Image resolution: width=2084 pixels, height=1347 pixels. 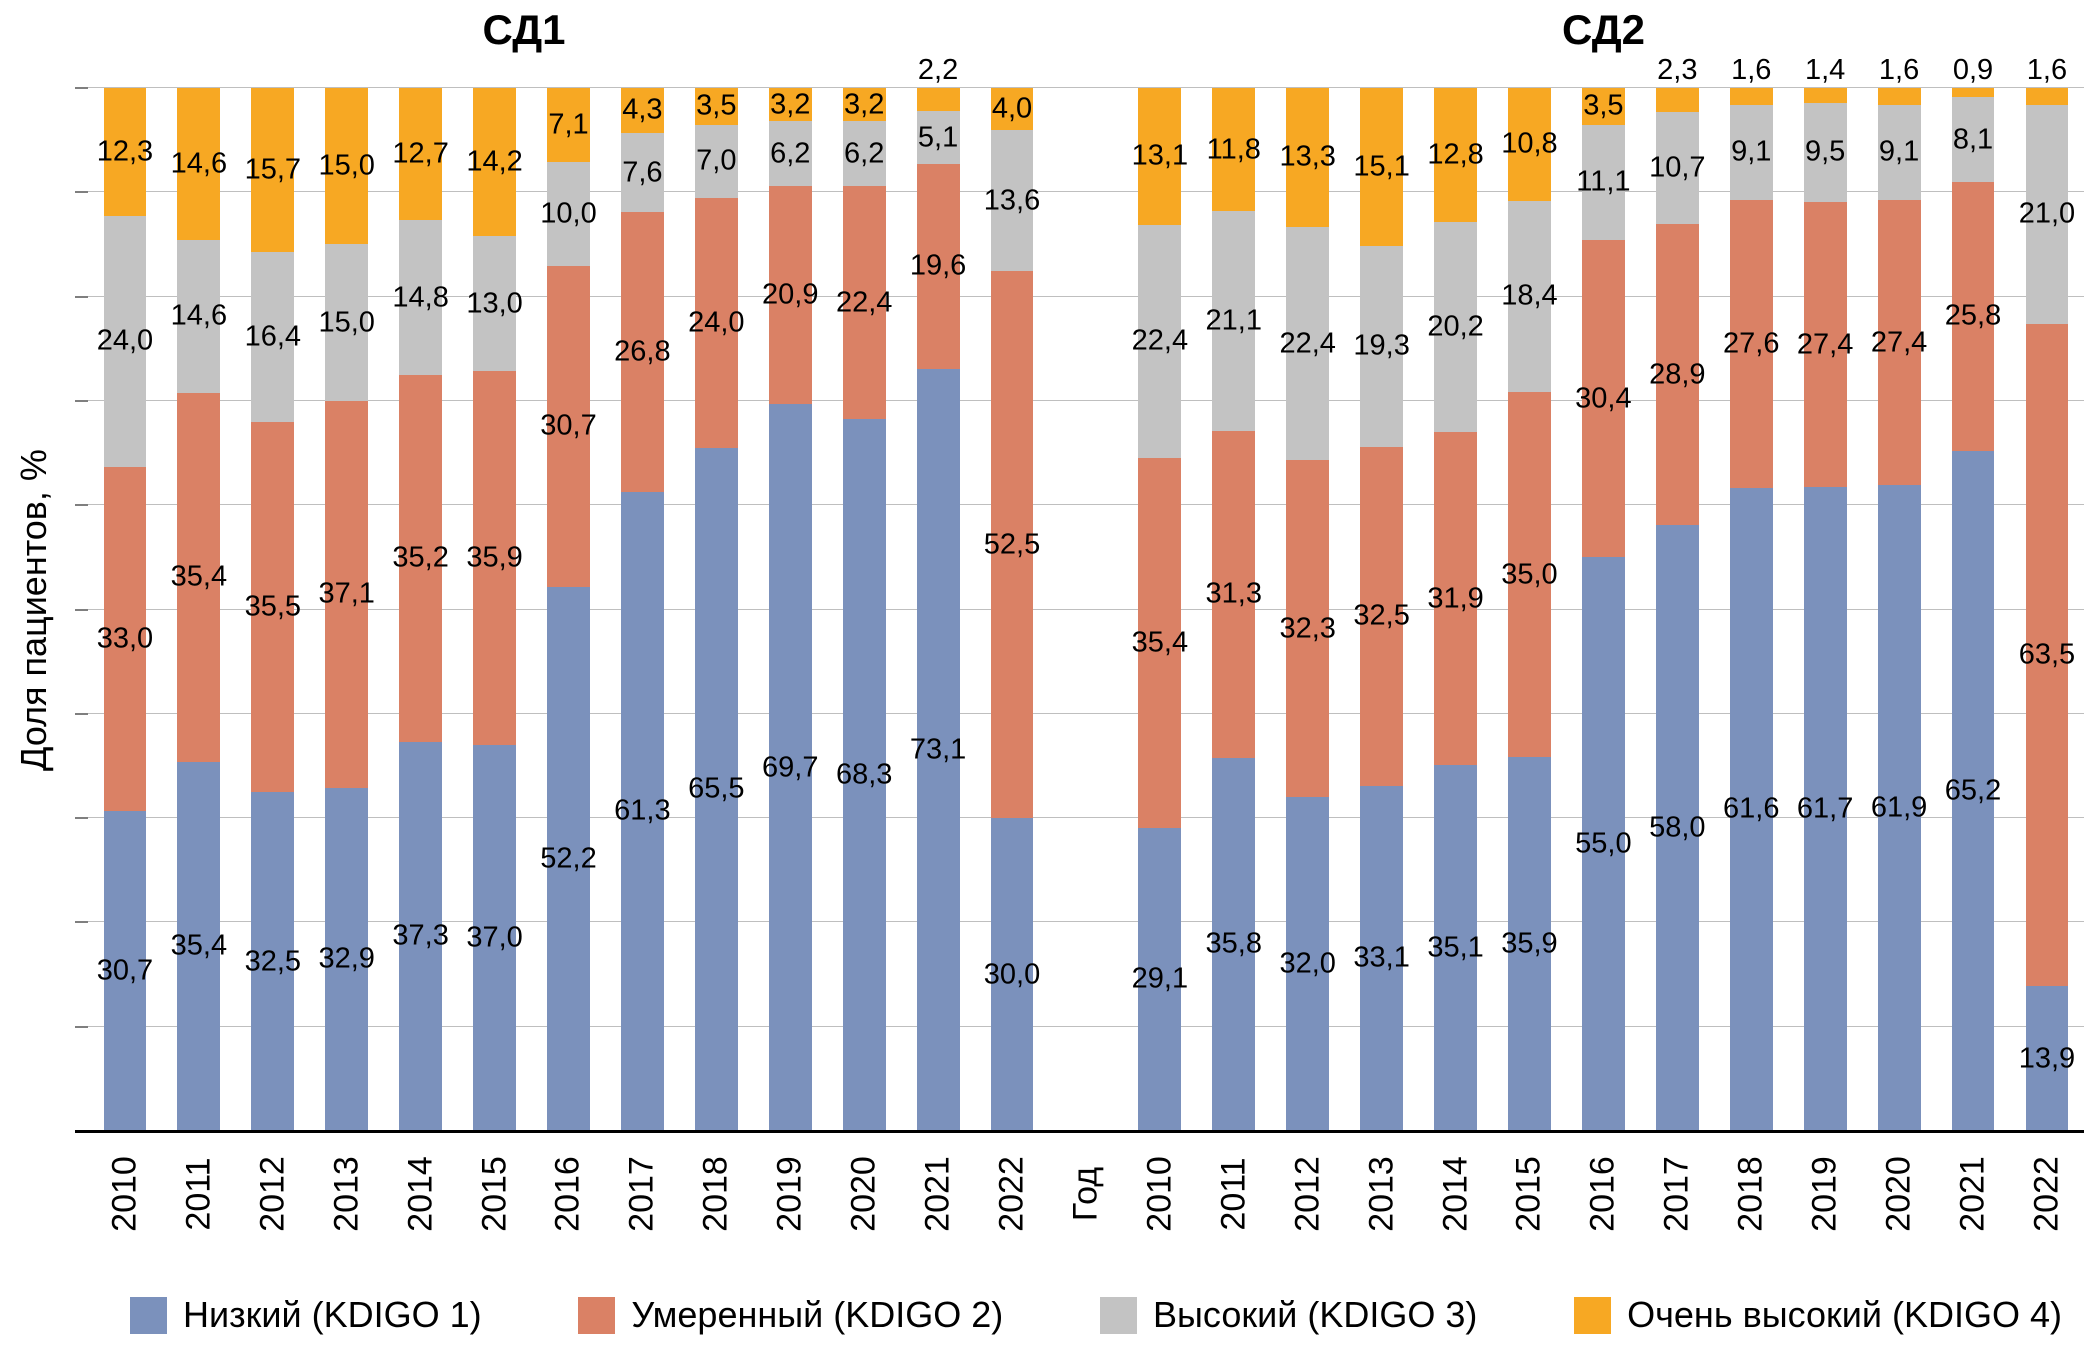 I want to click on x-slot: 2010, so click(x=125, y=1211).